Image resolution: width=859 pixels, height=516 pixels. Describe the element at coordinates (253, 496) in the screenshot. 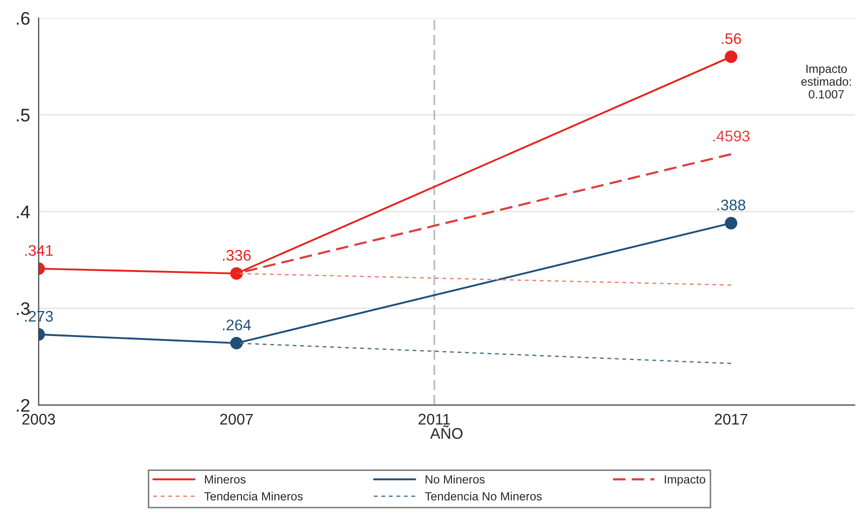

I see `legend-label: Tendencia Mineros` at that location.